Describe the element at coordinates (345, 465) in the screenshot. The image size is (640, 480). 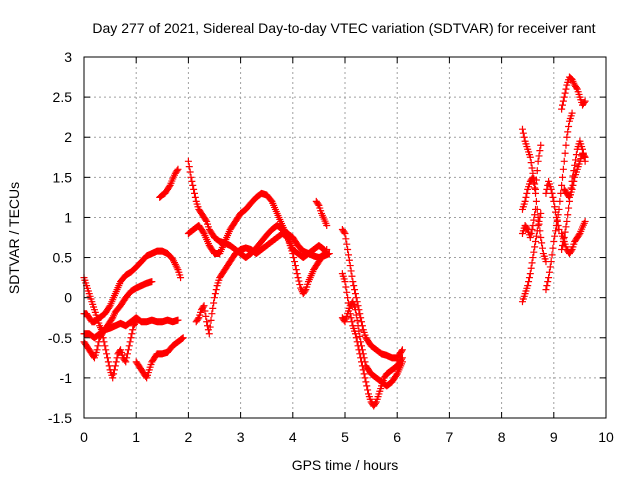
I see `x-axis-label: GPS time / hours` at that location.